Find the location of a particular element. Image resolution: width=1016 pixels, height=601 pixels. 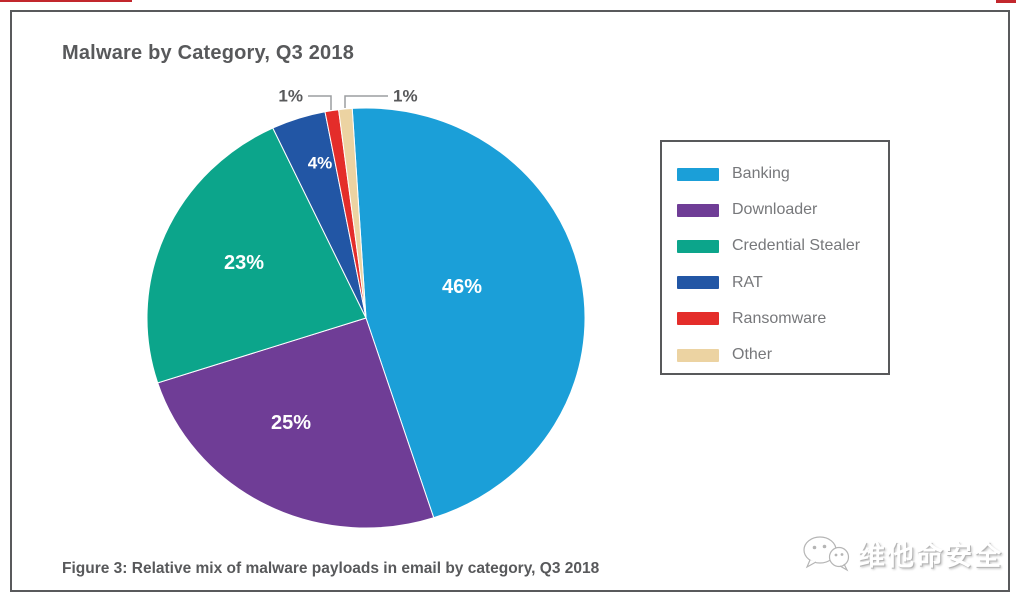

callout-line-ransomware is located at coordinates (320, 102).